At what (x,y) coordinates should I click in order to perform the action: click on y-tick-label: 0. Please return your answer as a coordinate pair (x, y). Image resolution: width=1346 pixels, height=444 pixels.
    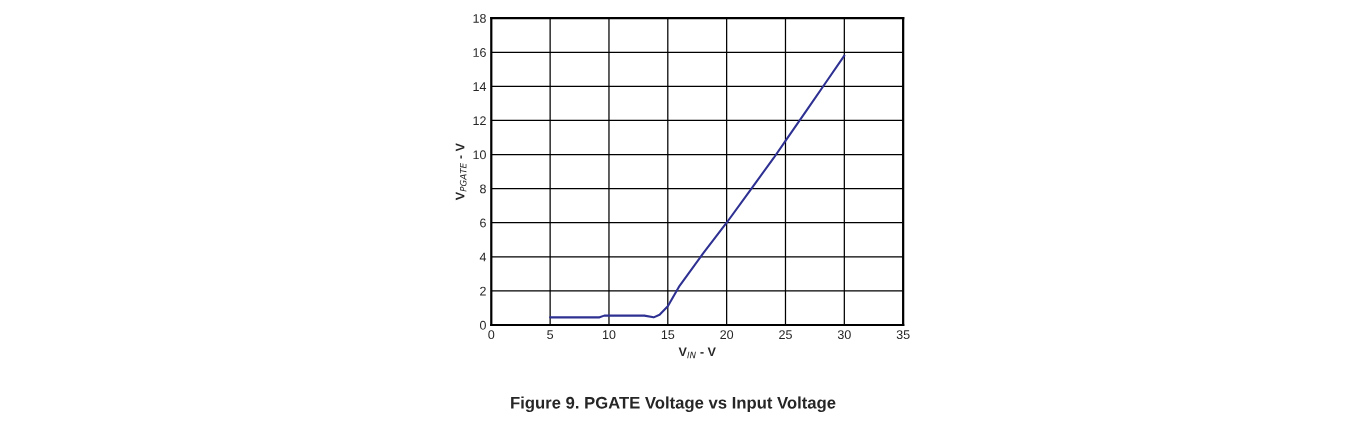
    Looking at the image, I should click on (482, 325).